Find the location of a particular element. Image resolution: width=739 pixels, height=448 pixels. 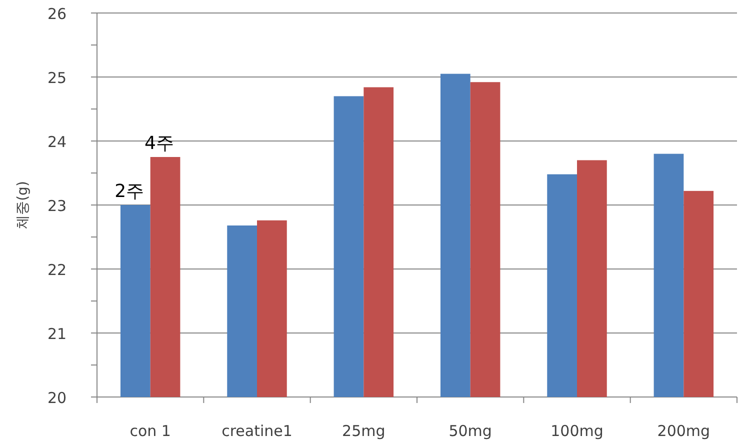

y-tick-label: 23 is located at coordinates (57, 206).